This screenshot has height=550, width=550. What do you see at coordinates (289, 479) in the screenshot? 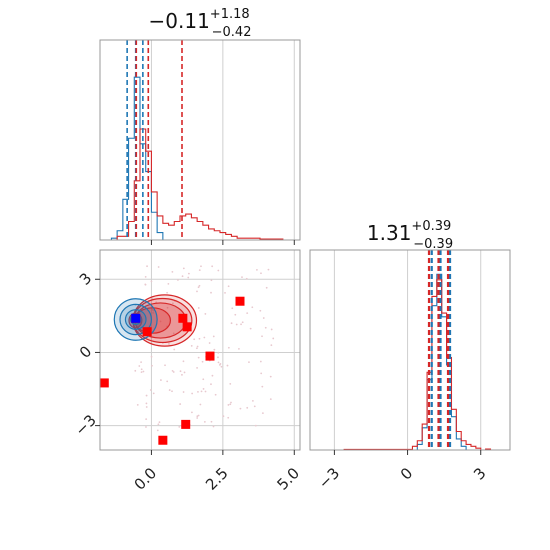
I see `x-tick-label-2: 5.0` at bounding box center [289, 479].